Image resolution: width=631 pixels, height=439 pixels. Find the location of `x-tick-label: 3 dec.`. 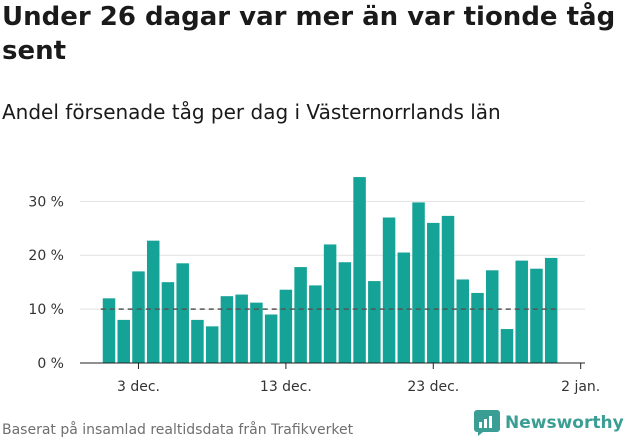

x-tick-label: 3 dec. is located at coordinates (138, 387).